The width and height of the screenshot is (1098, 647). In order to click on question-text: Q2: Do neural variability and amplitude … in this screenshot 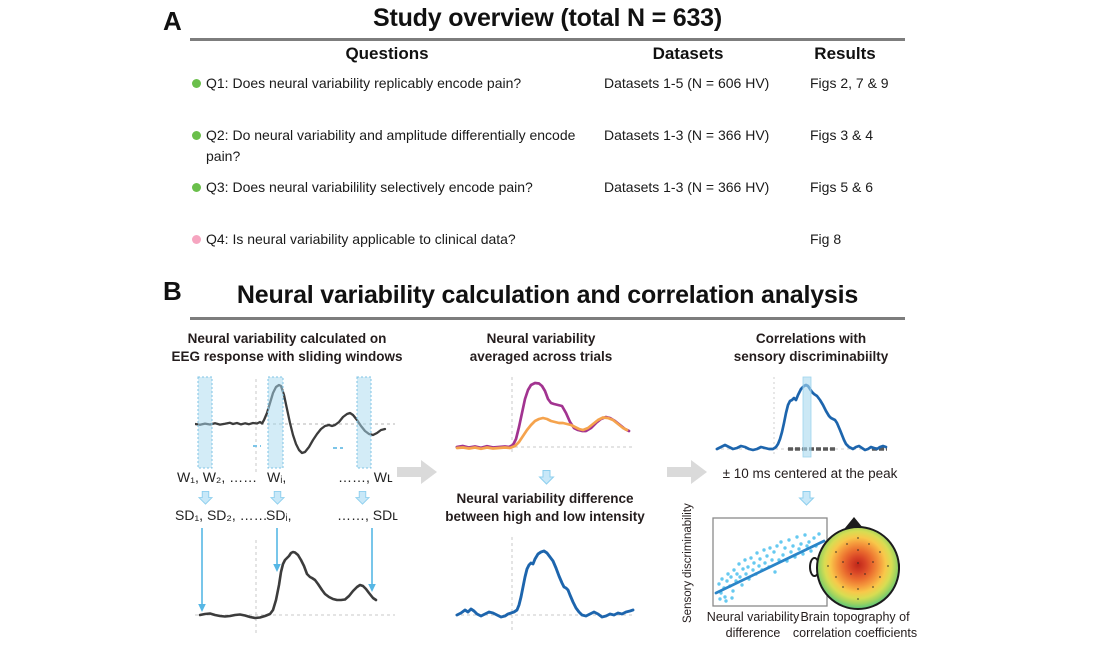, I will do `click(391, 145)`.